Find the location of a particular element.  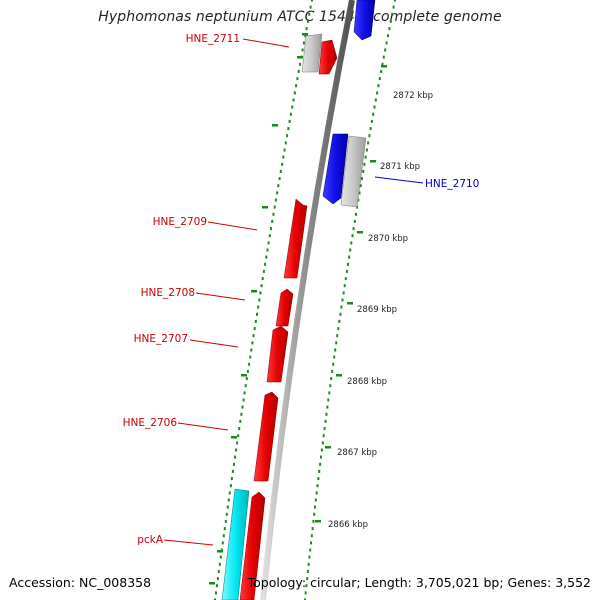

gene-pcka is located at coordinates (252, 545).